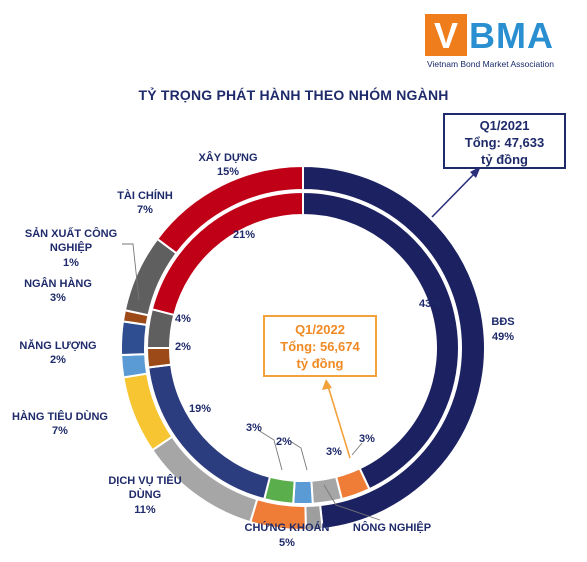 The height and width of the screenshot is (562, 587). What do you see at coordinates (60, 423) in the screenshot?
I see `label-hang-tieu-dung: HÀNG TIÊU DÙNG 7%` at bounding box center [60, 423].